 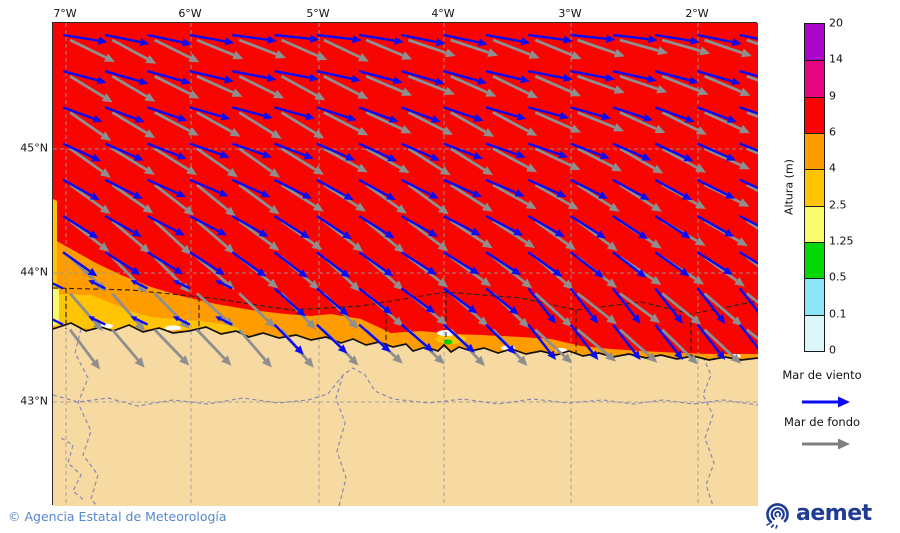 What do you see at coordinates (826, 402) in the screenshot?
I see `wind-sea-arrow-icon` at bounding box center [826, 402].